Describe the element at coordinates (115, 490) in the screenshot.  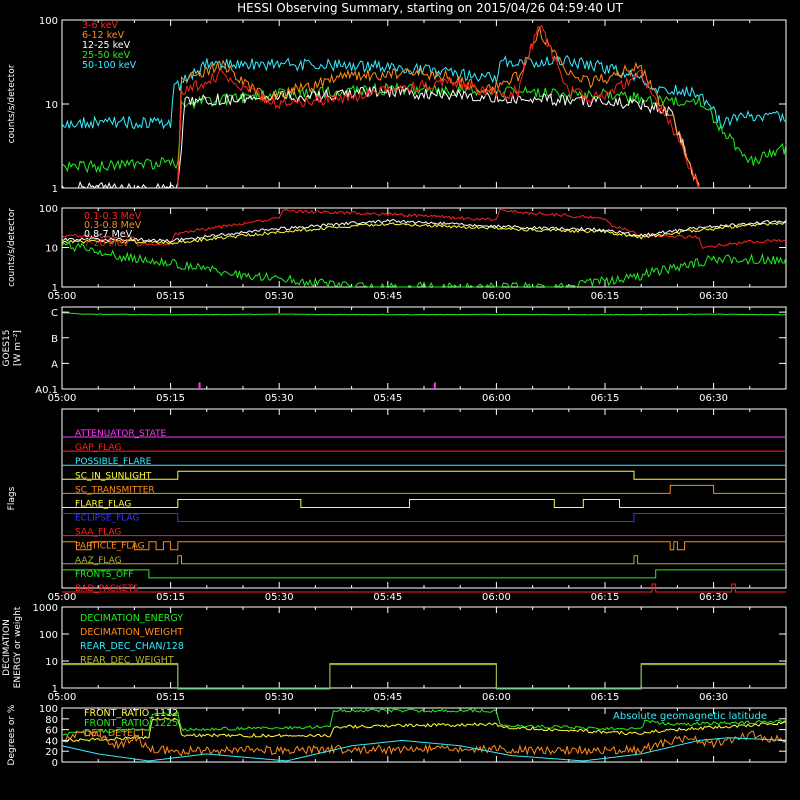
I see `flag-label: SC_TRANSMITTER` at that location.